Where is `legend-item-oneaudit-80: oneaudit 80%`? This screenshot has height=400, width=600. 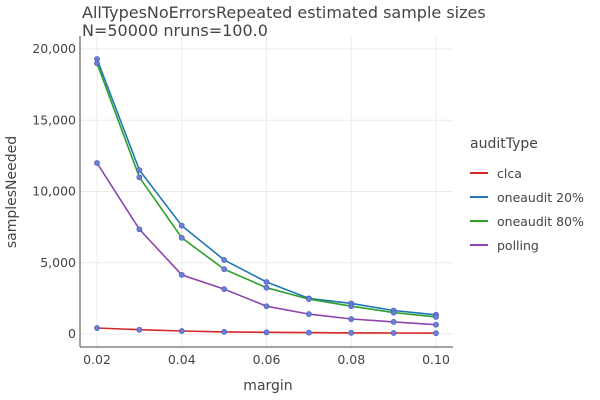 legend-item-oneaudit-80: oneaudit 80% is located at coordinates (527, 221).